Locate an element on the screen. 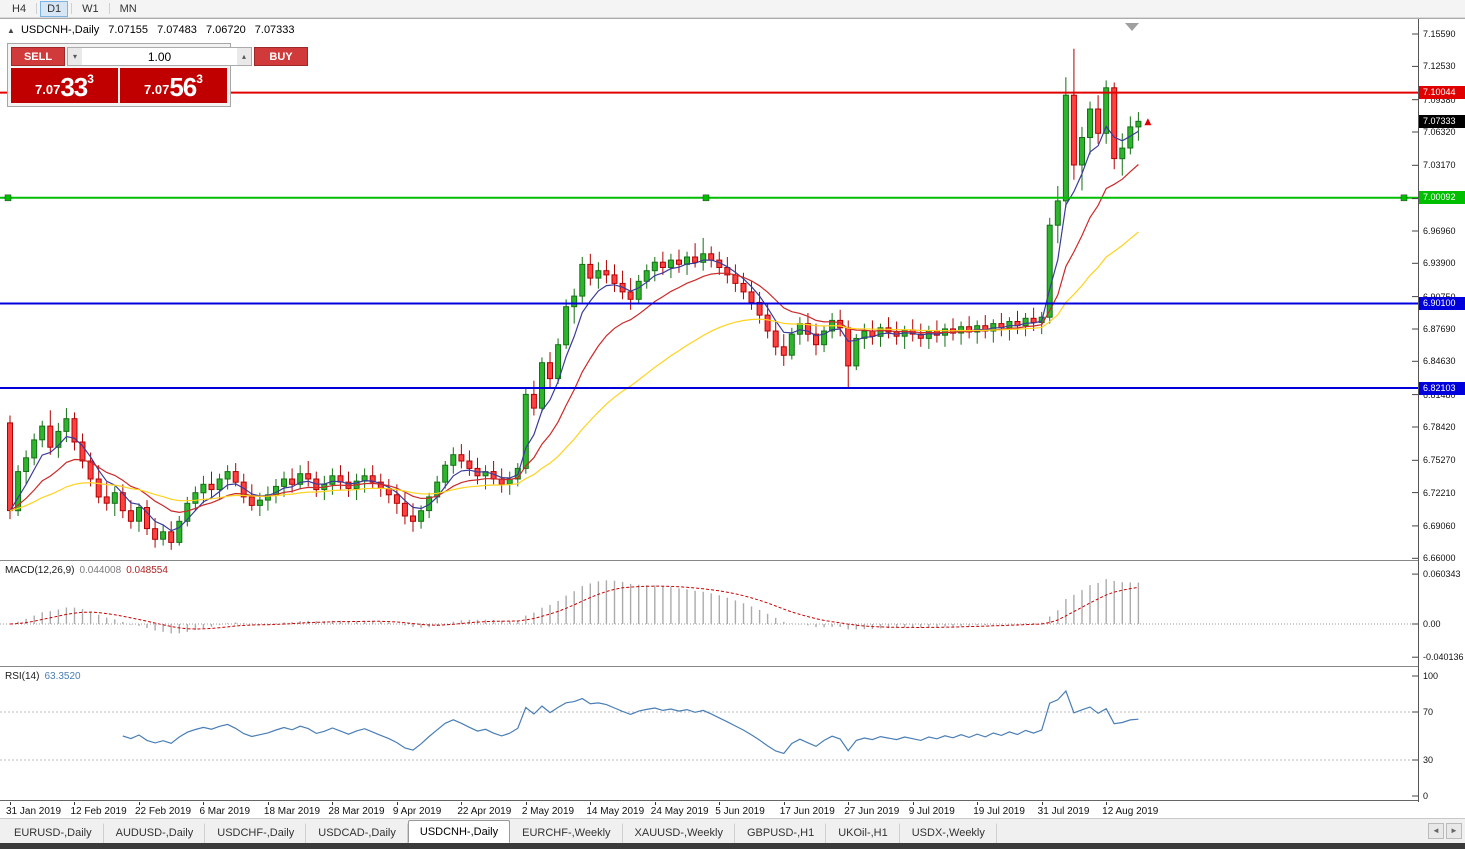 The image size is (1465, 849). volume-input is located at coordinates (159, 56).